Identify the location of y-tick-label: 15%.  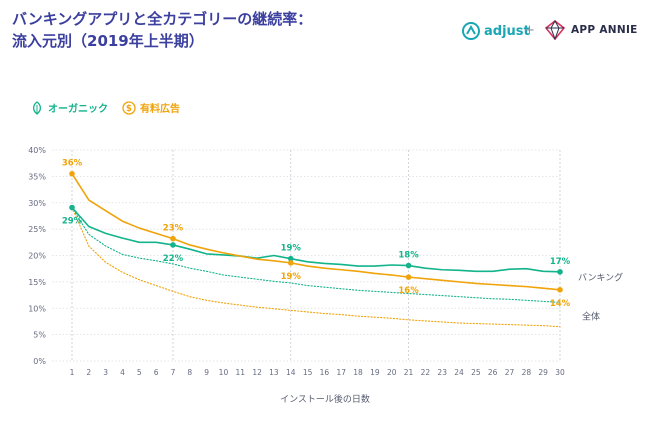
(37, 282).